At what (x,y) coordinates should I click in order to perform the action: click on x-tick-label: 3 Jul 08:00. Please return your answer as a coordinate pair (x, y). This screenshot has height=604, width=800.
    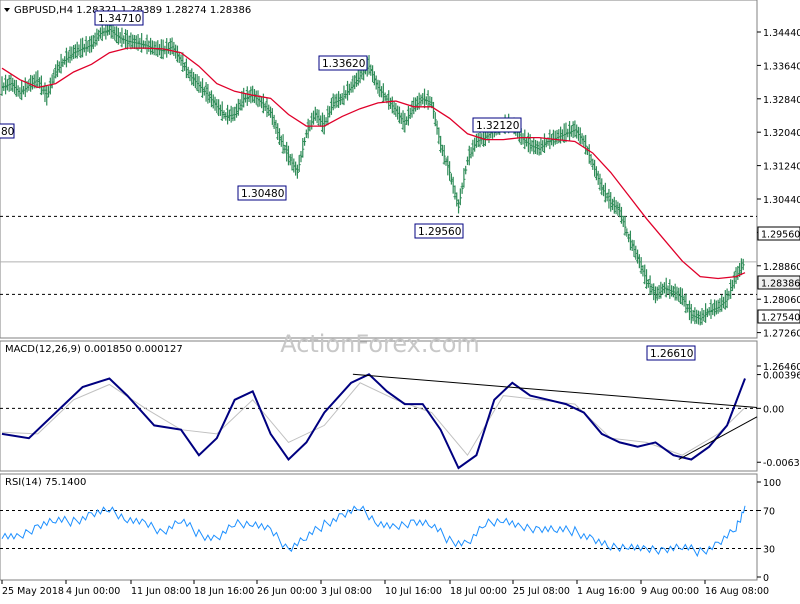
    Looking at the image, I should click on (346, 591).